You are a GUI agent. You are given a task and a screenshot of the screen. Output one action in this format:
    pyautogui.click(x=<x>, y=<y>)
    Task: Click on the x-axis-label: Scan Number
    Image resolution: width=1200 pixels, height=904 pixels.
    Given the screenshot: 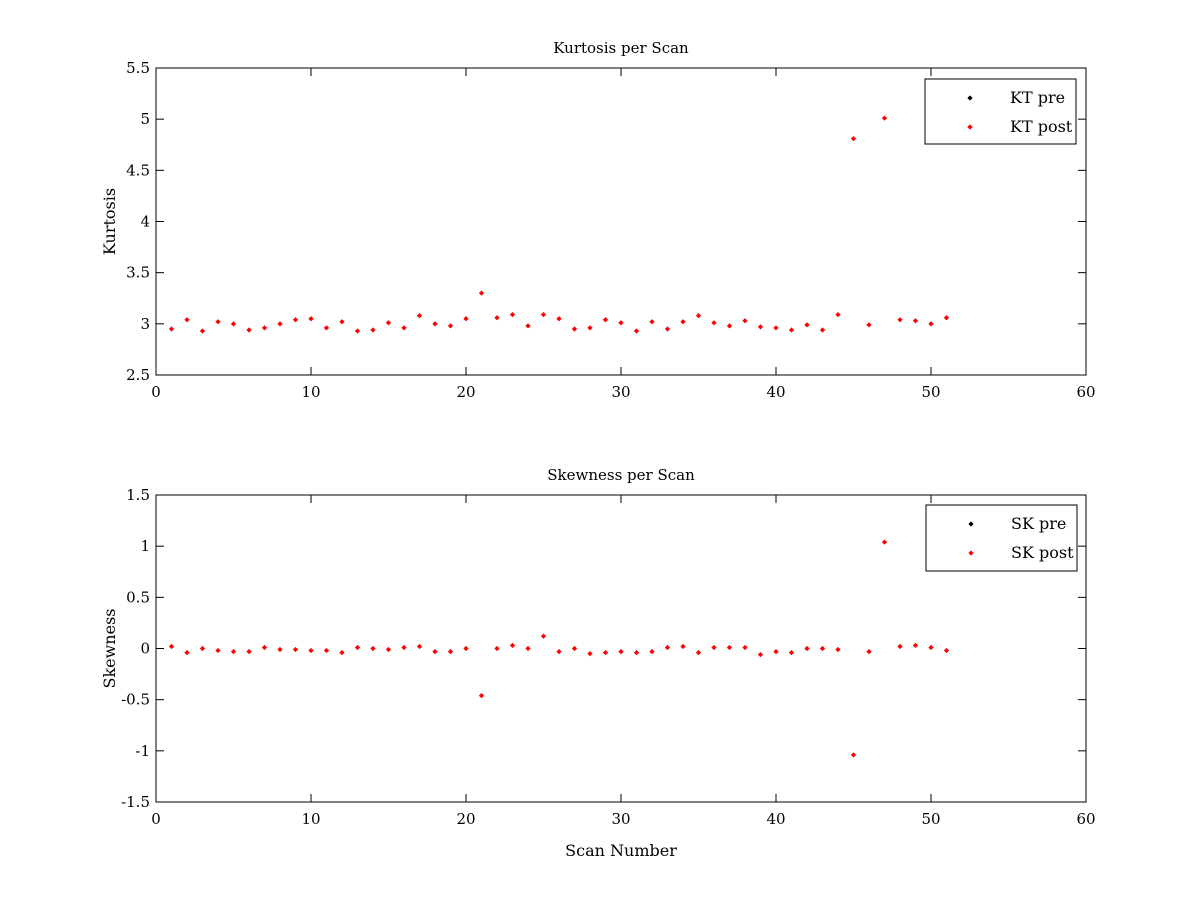 What is the action you would take?
    pyautogui.click(x=621, y=850)
    